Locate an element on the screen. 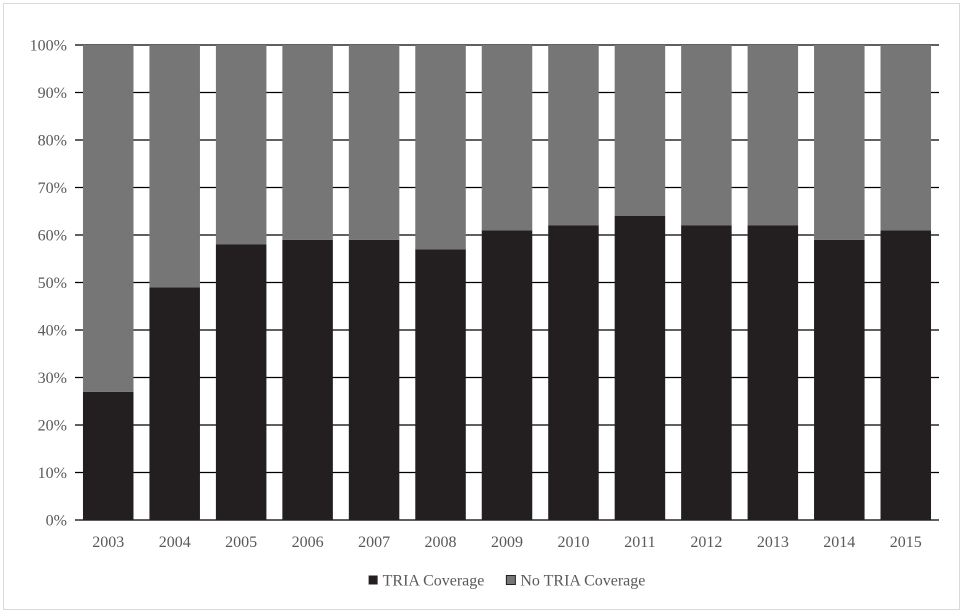  y-tick-label: 40% is located at coordinates (52, 331).